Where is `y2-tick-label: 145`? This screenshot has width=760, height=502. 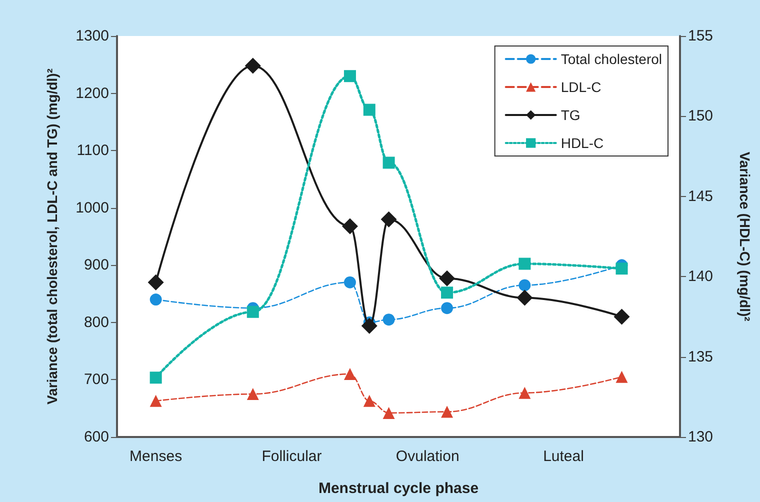 y2-tick-label: 145 is located at coordinates (701, 196).